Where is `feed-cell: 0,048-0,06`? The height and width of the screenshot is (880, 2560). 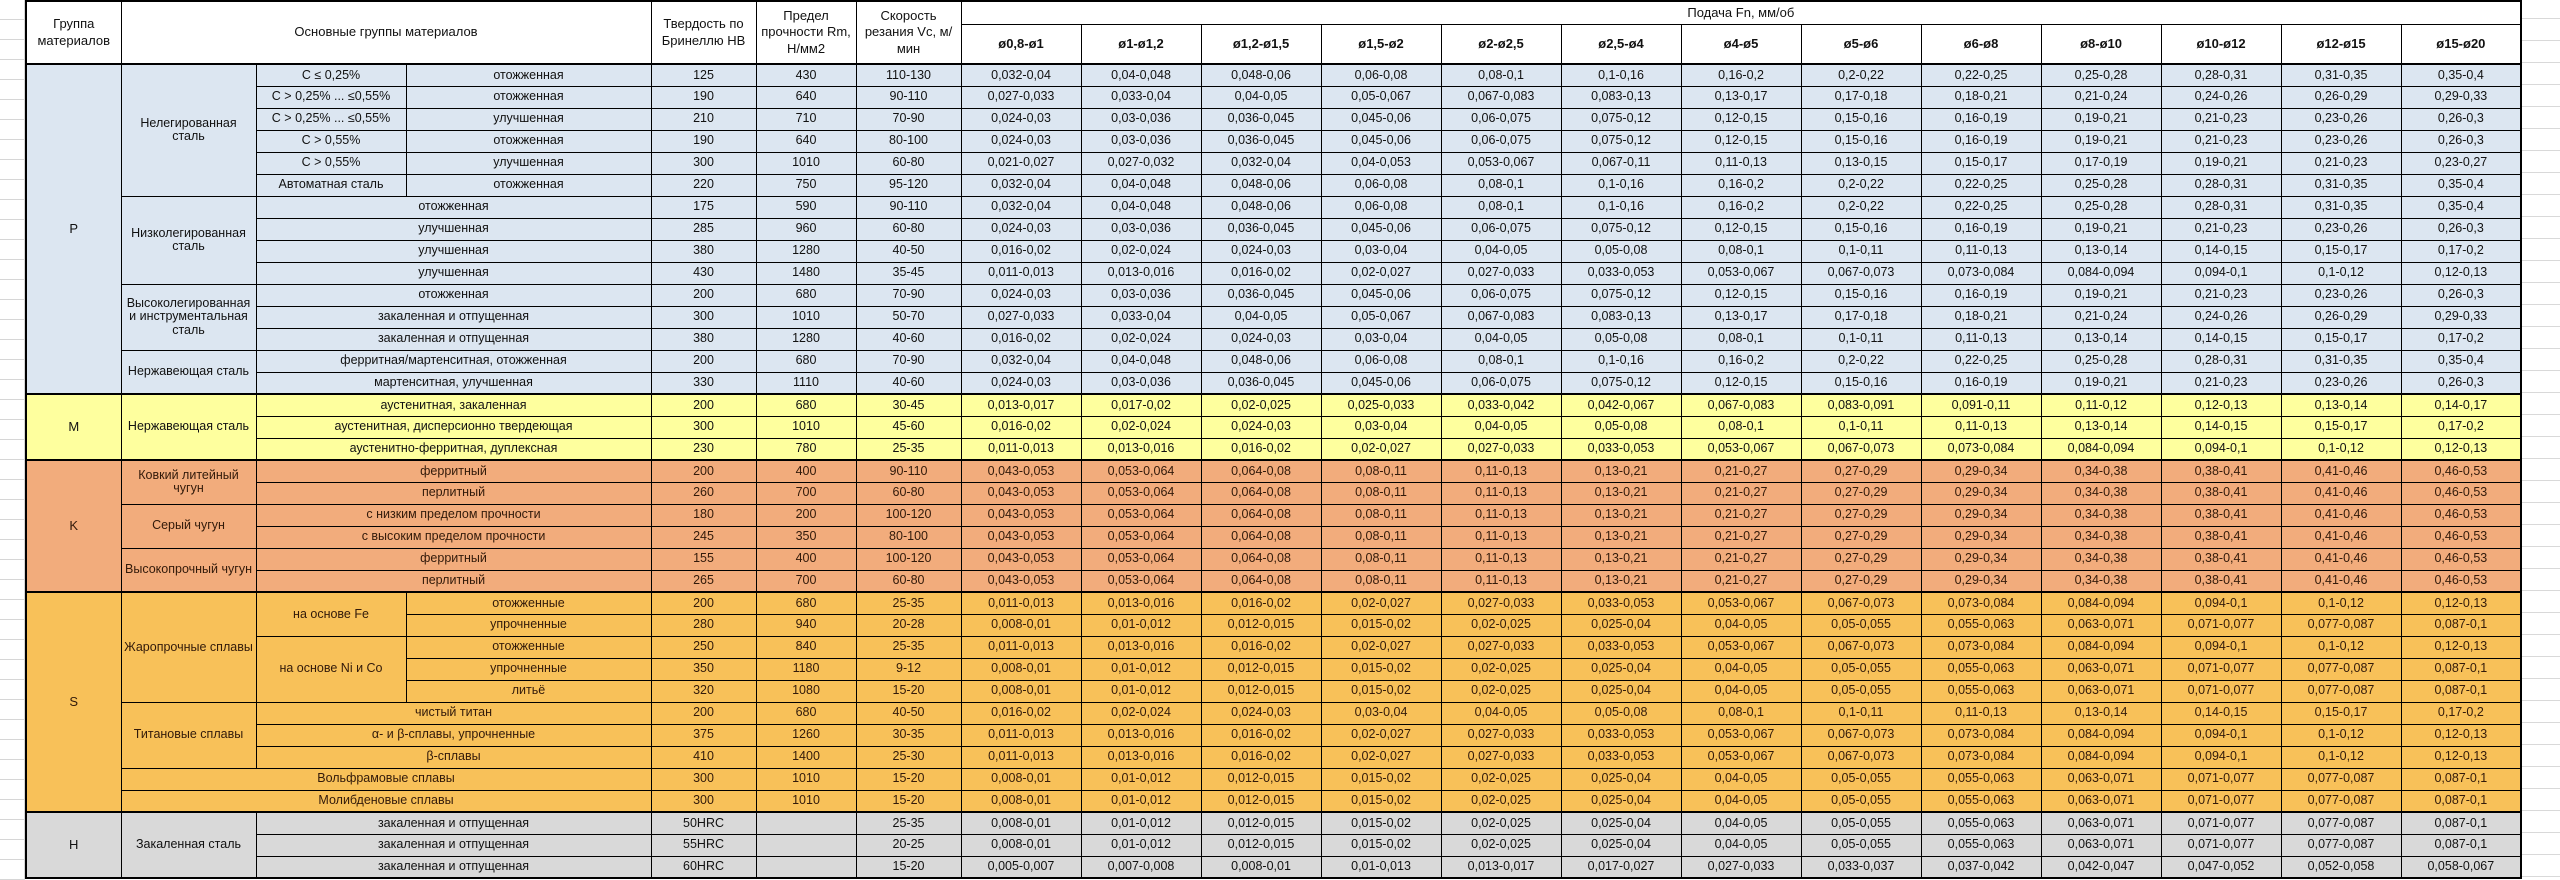 feed-cell: 0,048-0,06 is located at coordinates (1261, 75).